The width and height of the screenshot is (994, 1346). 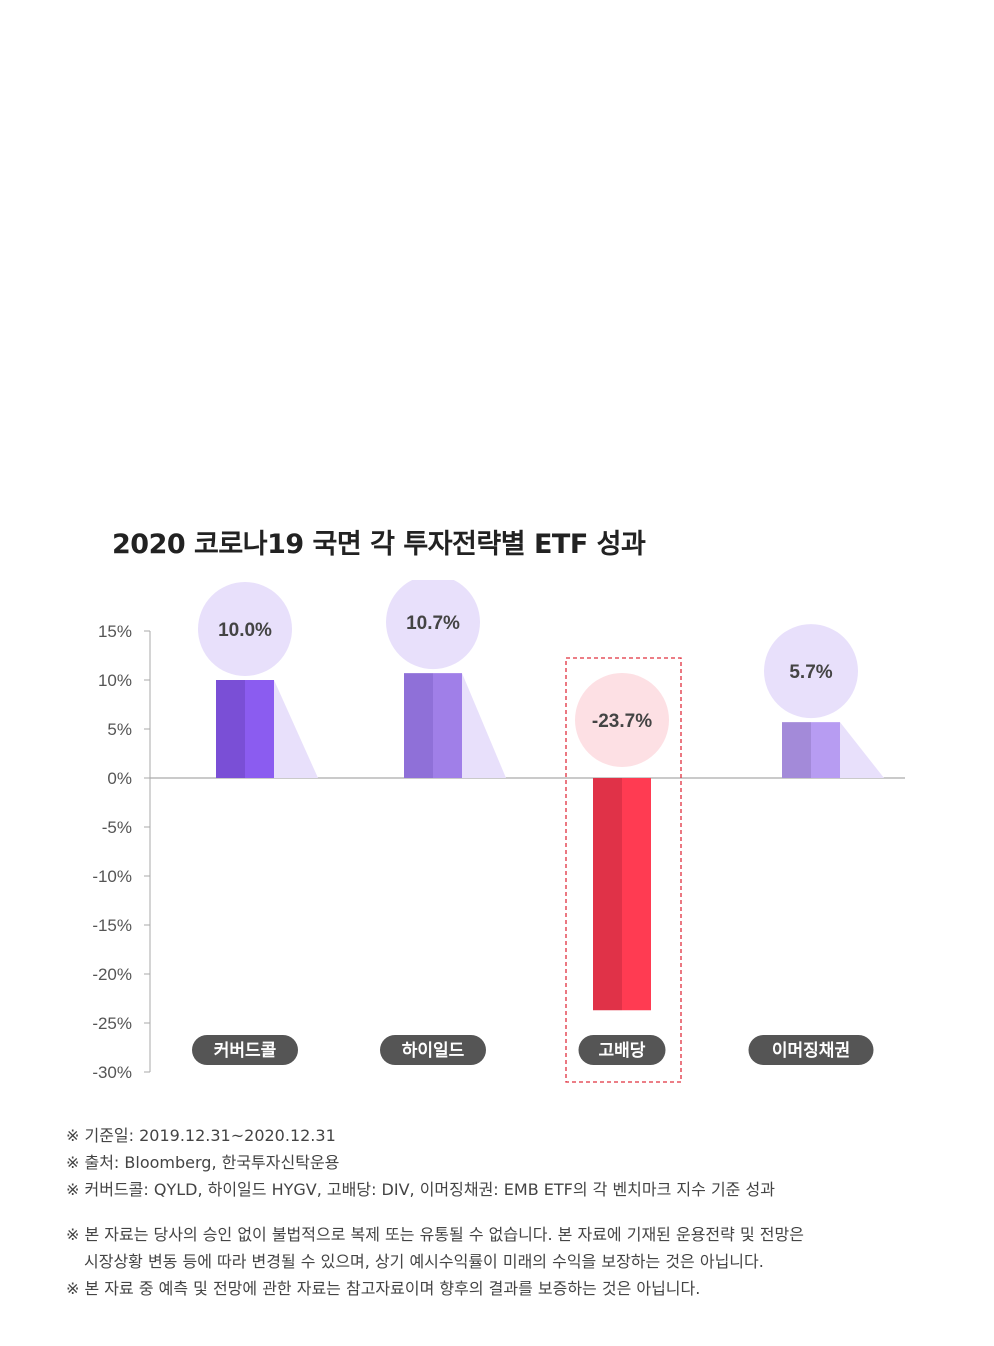 I want to click on y-tick-label: -5%, so click(x=117, y=827).